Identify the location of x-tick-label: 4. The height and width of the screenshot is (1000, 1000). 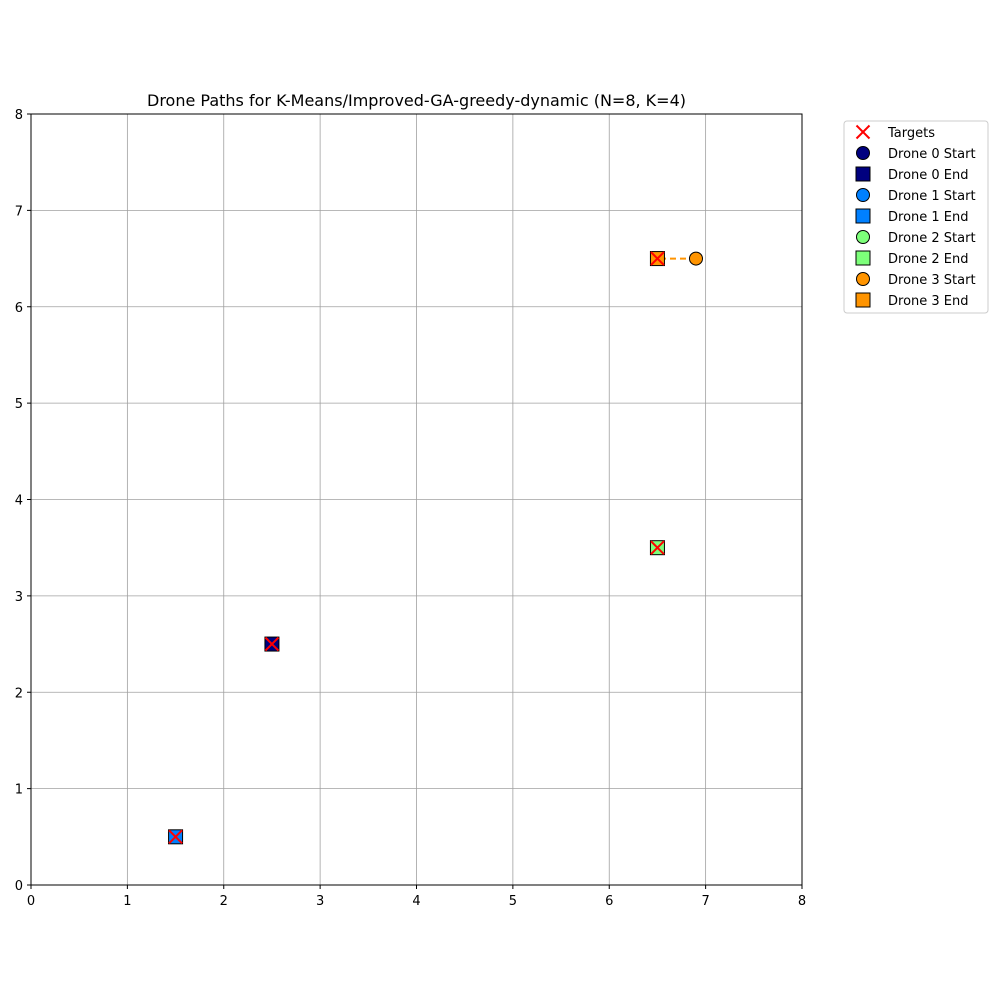
(416, 901).